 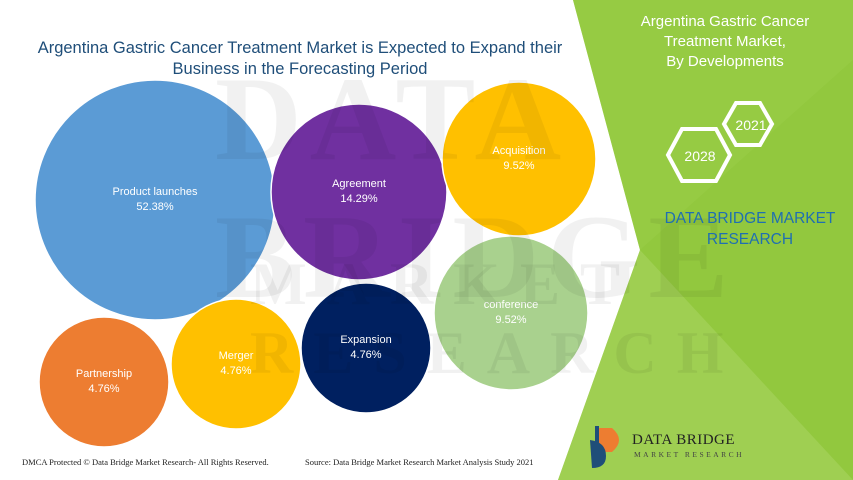 What do you see at coordinates (236, 364) in the screenshot?
I see `bubble-merger` at bounding box center [236, 364].